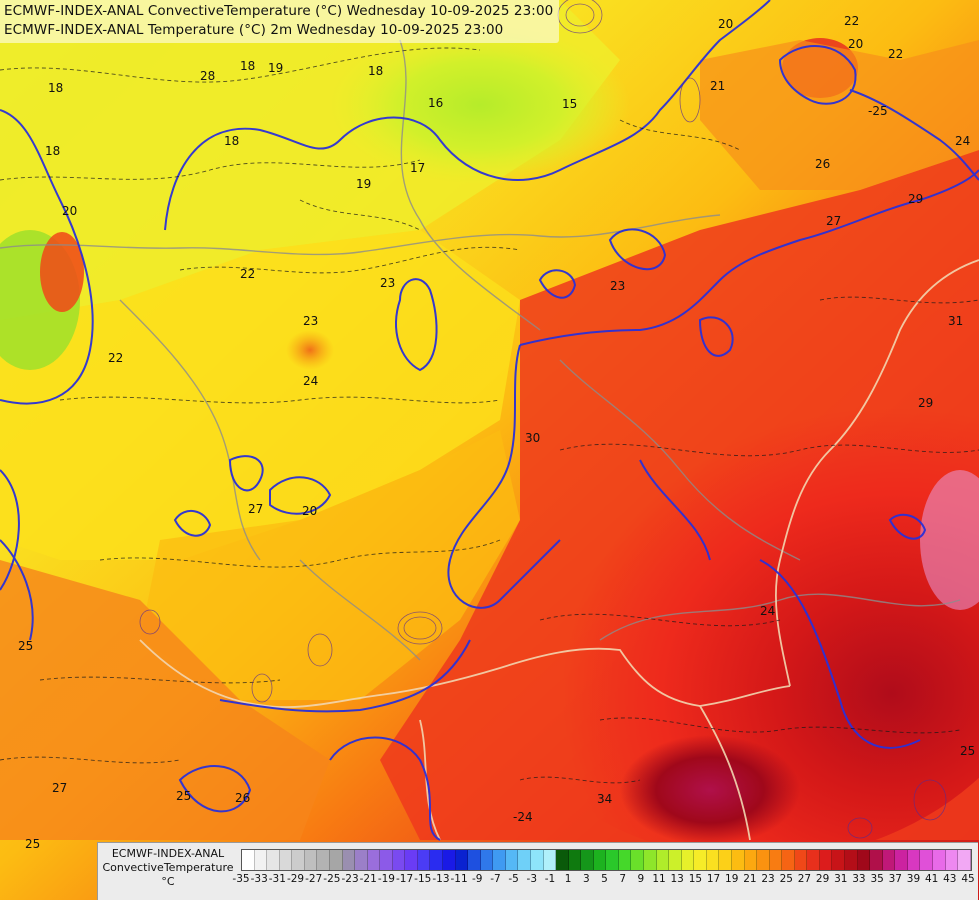 This screenshot has height=900, width=979. I want to click on legend-tick-label: -5, so click(513, 879).